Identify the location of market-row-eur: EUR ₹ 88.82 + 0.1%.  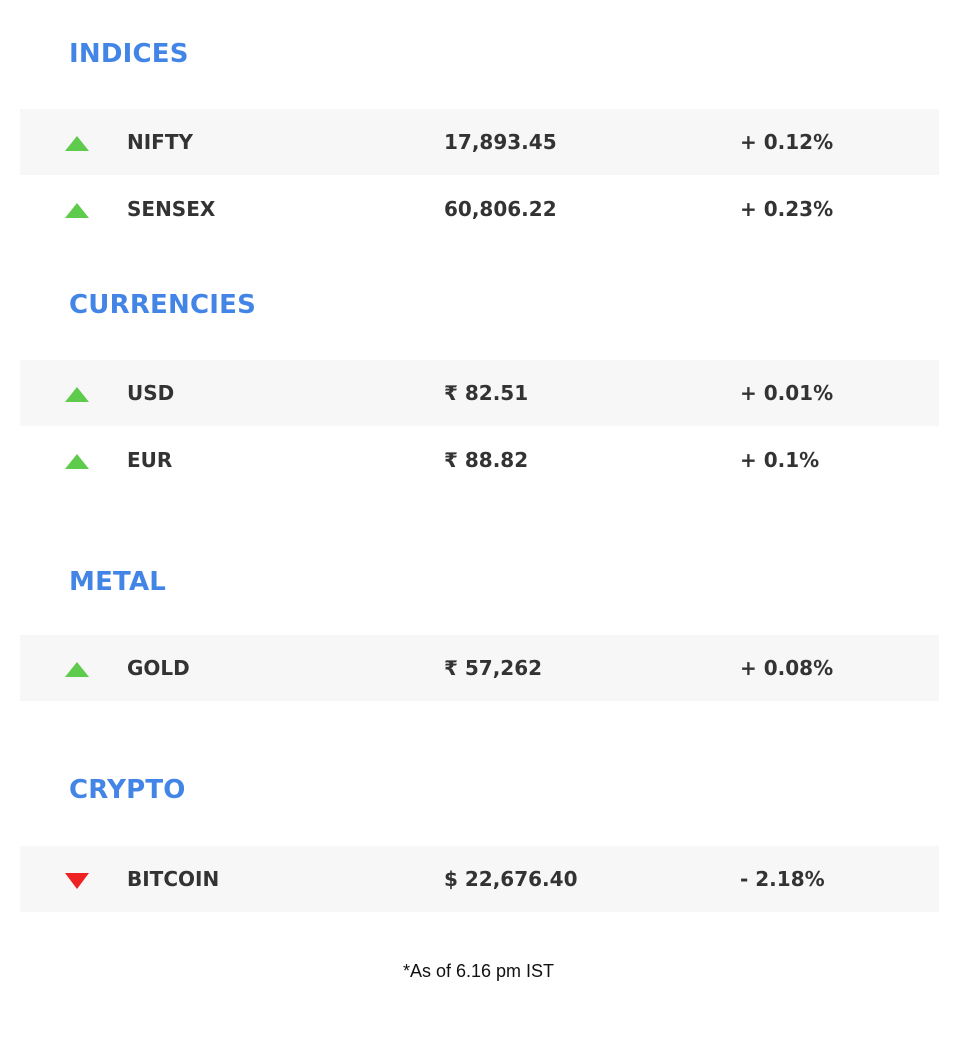
(479, 460).